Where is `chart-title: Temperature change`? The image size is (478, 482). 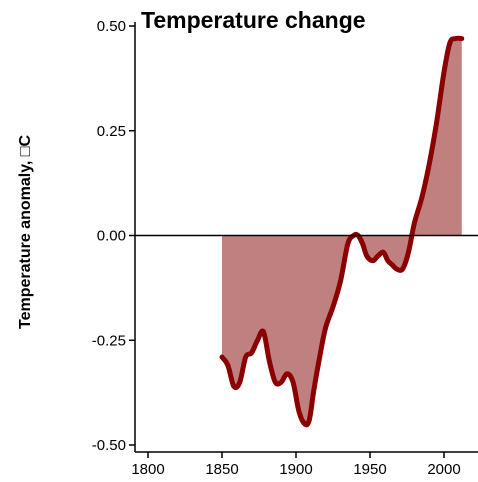 chart-title: Temperature change is located at coordinates (253, 20).